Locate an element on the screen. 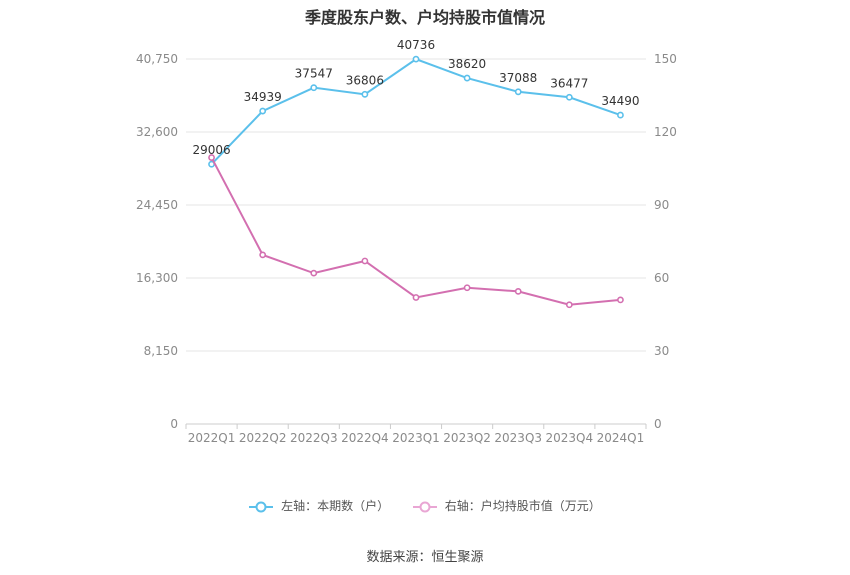  left-axis-ticks: 0 8,150 16,300 24,450 32,600 40,750 is located at coordinates (157, 241).